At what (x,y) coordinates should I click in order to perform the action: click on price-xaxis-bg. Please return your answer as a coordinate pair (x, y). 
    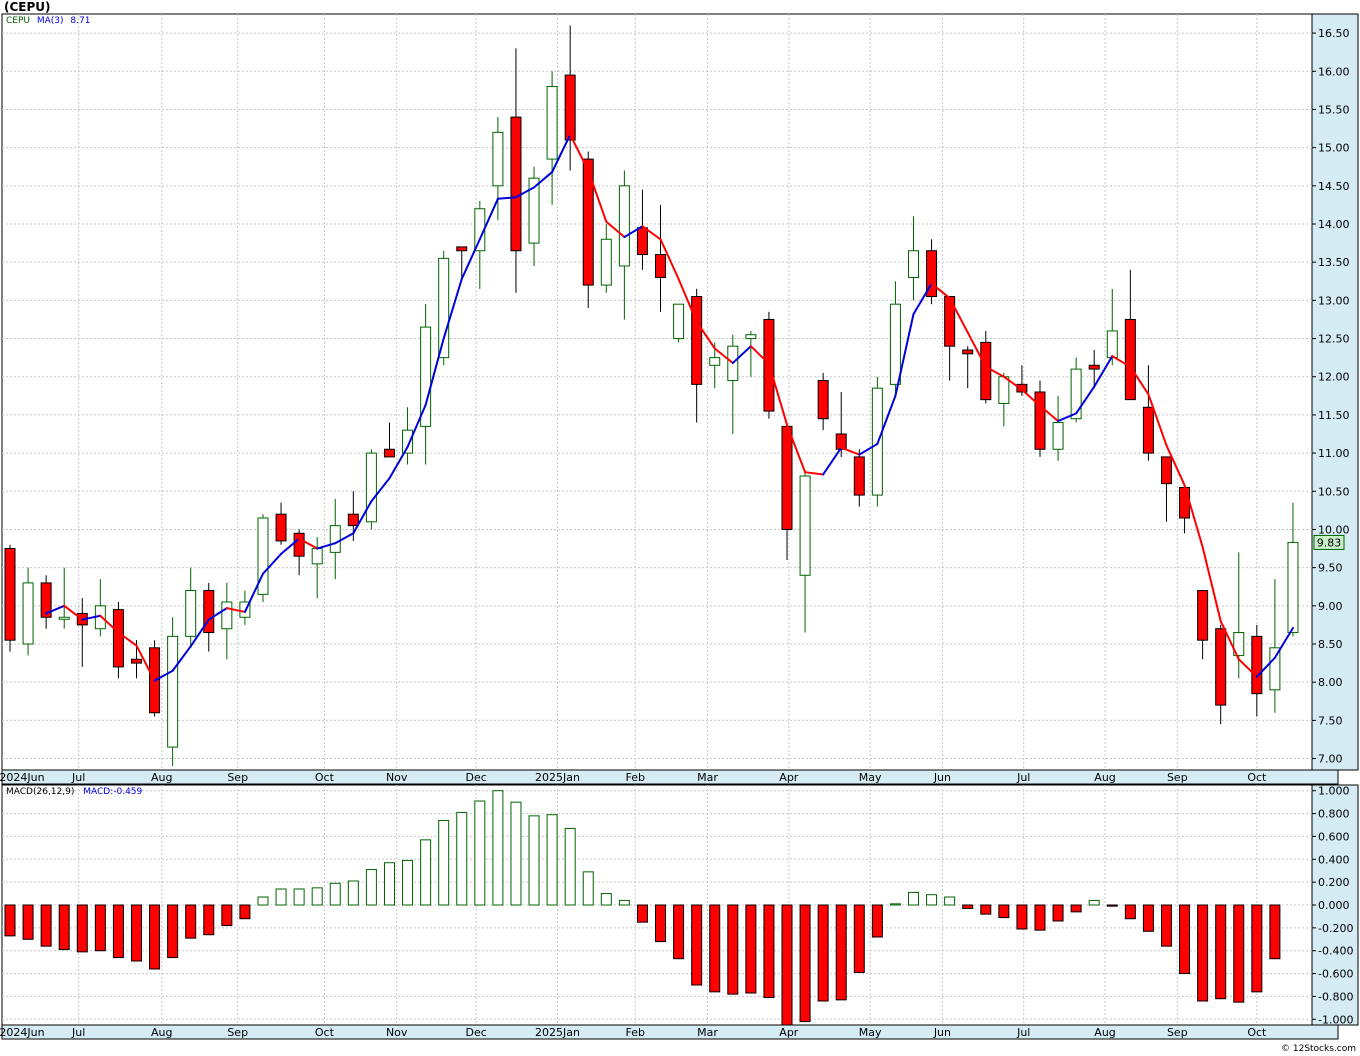
    Looking at the image, I should click on (670, 777).